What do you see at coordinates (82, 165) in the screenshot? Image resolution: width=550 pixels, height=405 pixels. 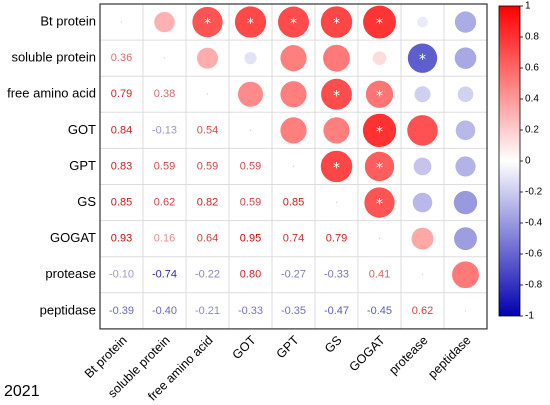 I see `row-label: GPT` at bounding box center [82, 165].